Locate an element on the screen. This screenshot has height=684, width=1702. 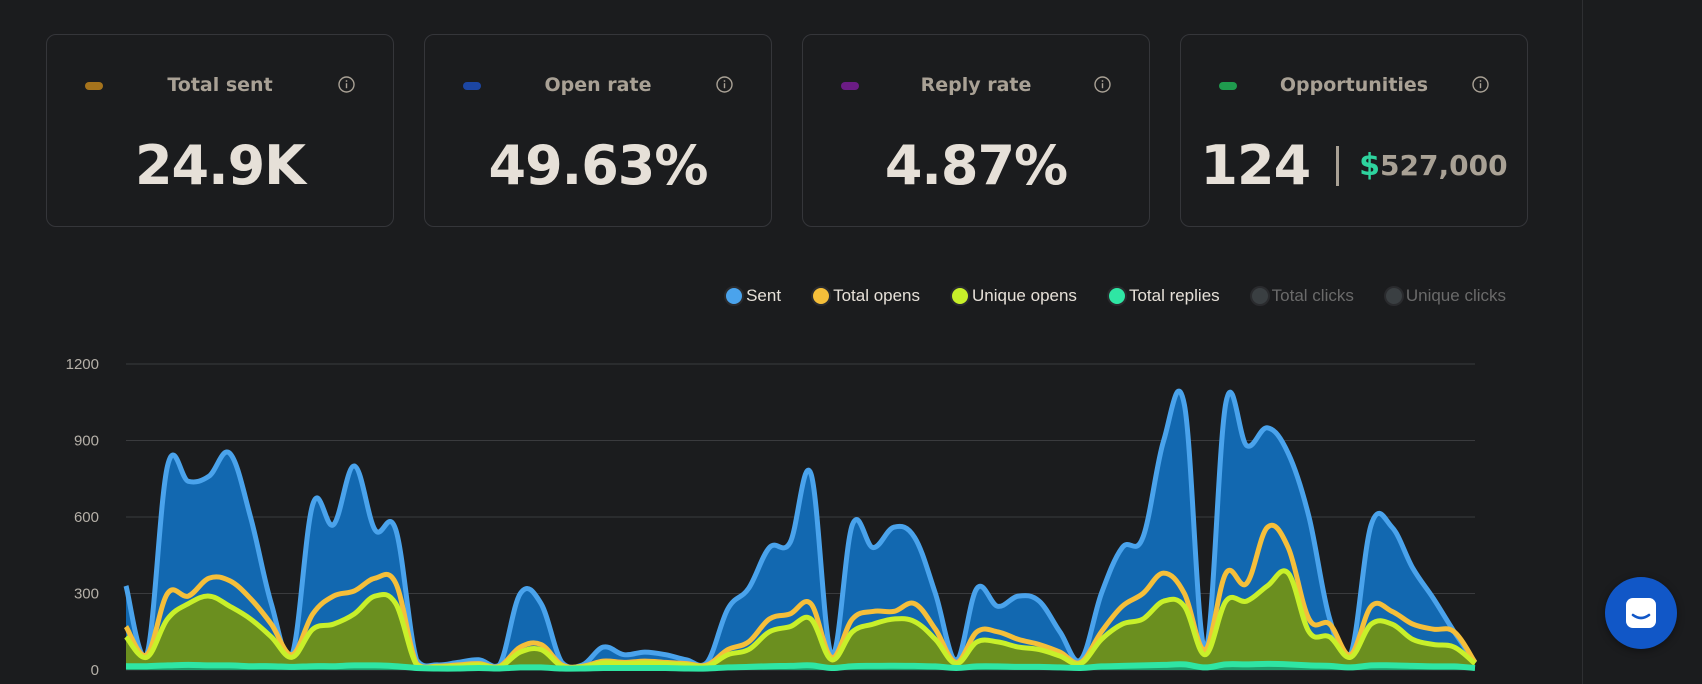
legend-item-sent: Sent is located at coordinates (752, 296).